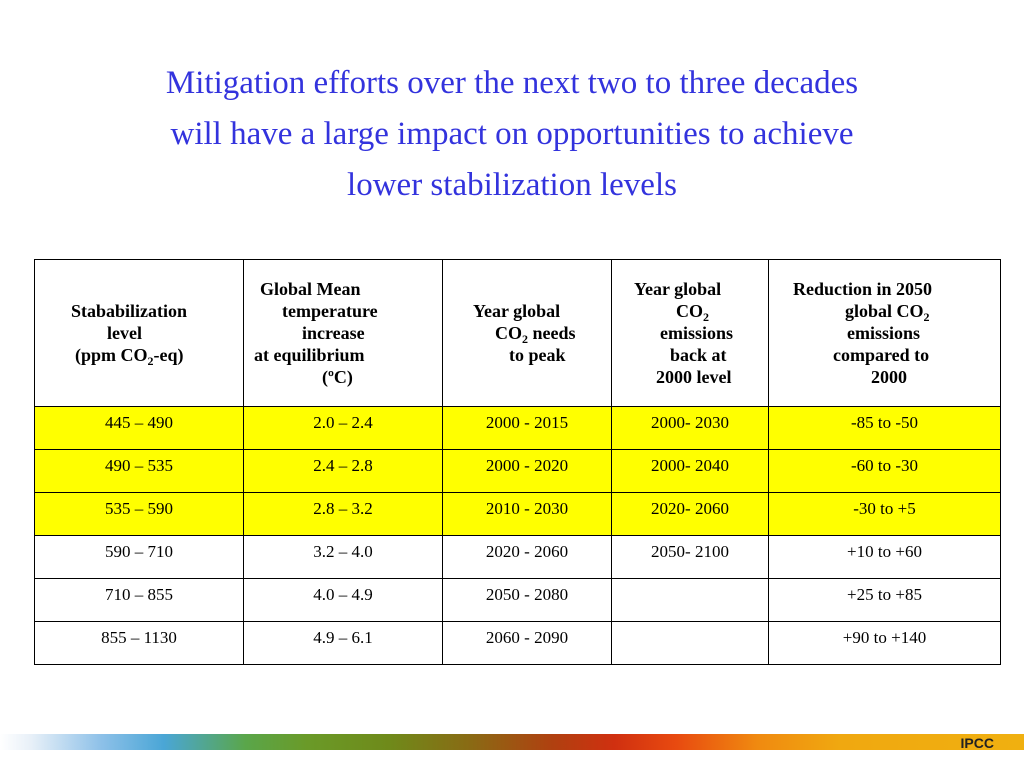 The image size is (1024, 768). What do you see at coordinates (129, 356) in the screenshot?
I see `header-col1-line3: (ppm CO2-eq)` at bounding box center [129, 356].